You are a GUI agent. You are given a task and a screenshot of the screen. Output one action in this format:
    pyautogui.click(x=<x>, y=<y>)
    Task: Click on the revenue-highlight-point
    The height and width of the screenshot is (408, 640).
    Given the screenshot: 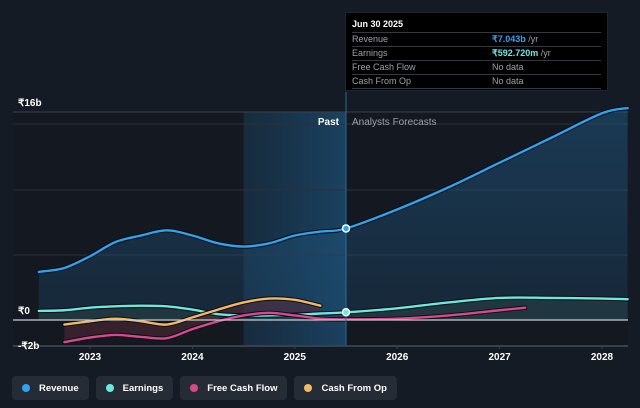 What is the action you would take?
    pyautogui.click(x=346, y=228)
    